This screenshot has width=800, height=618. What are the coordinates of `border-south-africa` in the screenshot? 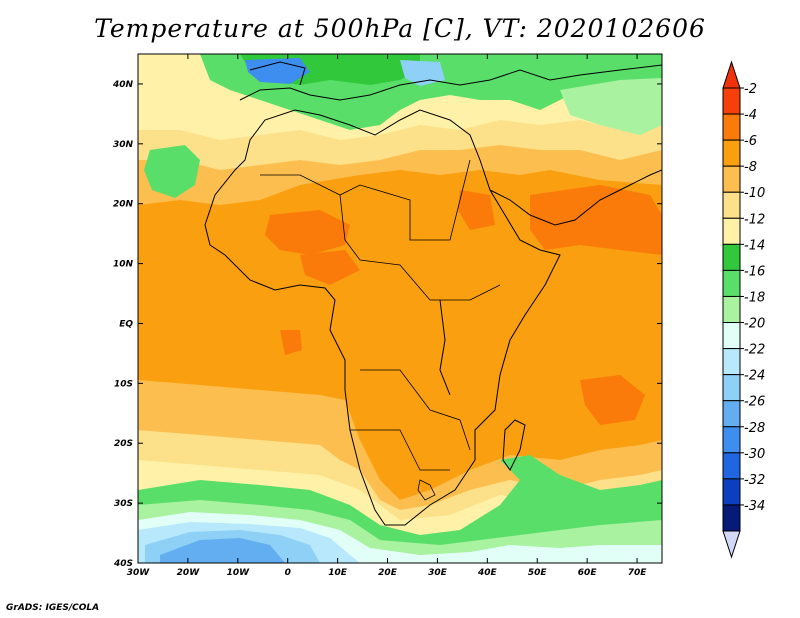 It's located at (400, 450).